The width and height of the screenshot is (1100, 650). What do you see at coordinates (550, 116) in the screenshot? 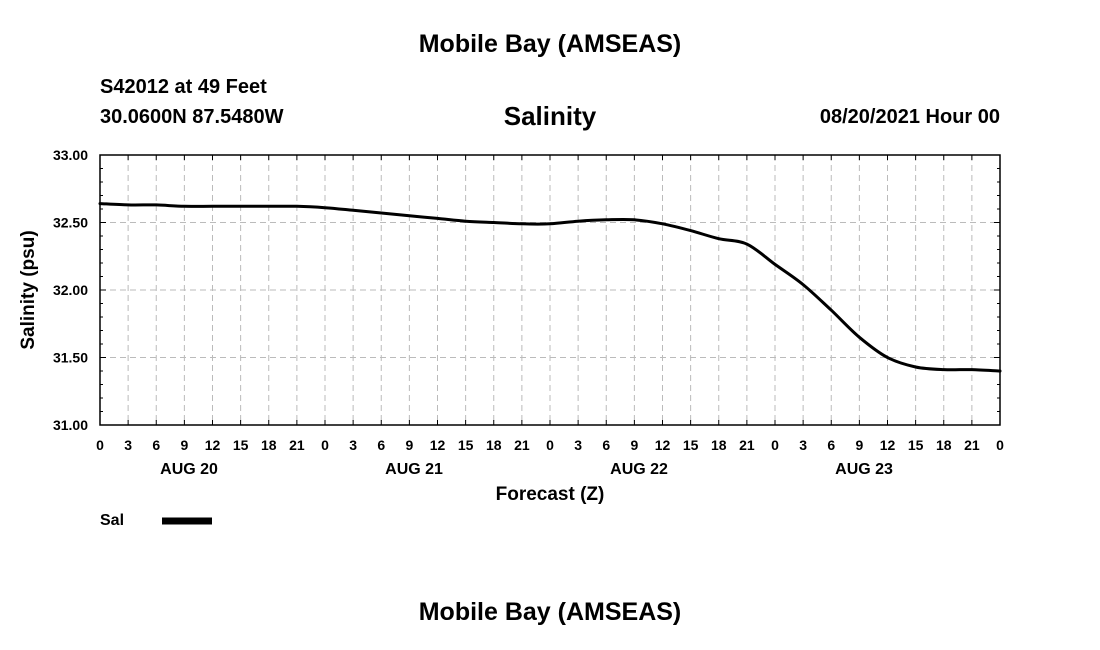
I see `chart-title: Salinity` at bounding box center [550, 116].